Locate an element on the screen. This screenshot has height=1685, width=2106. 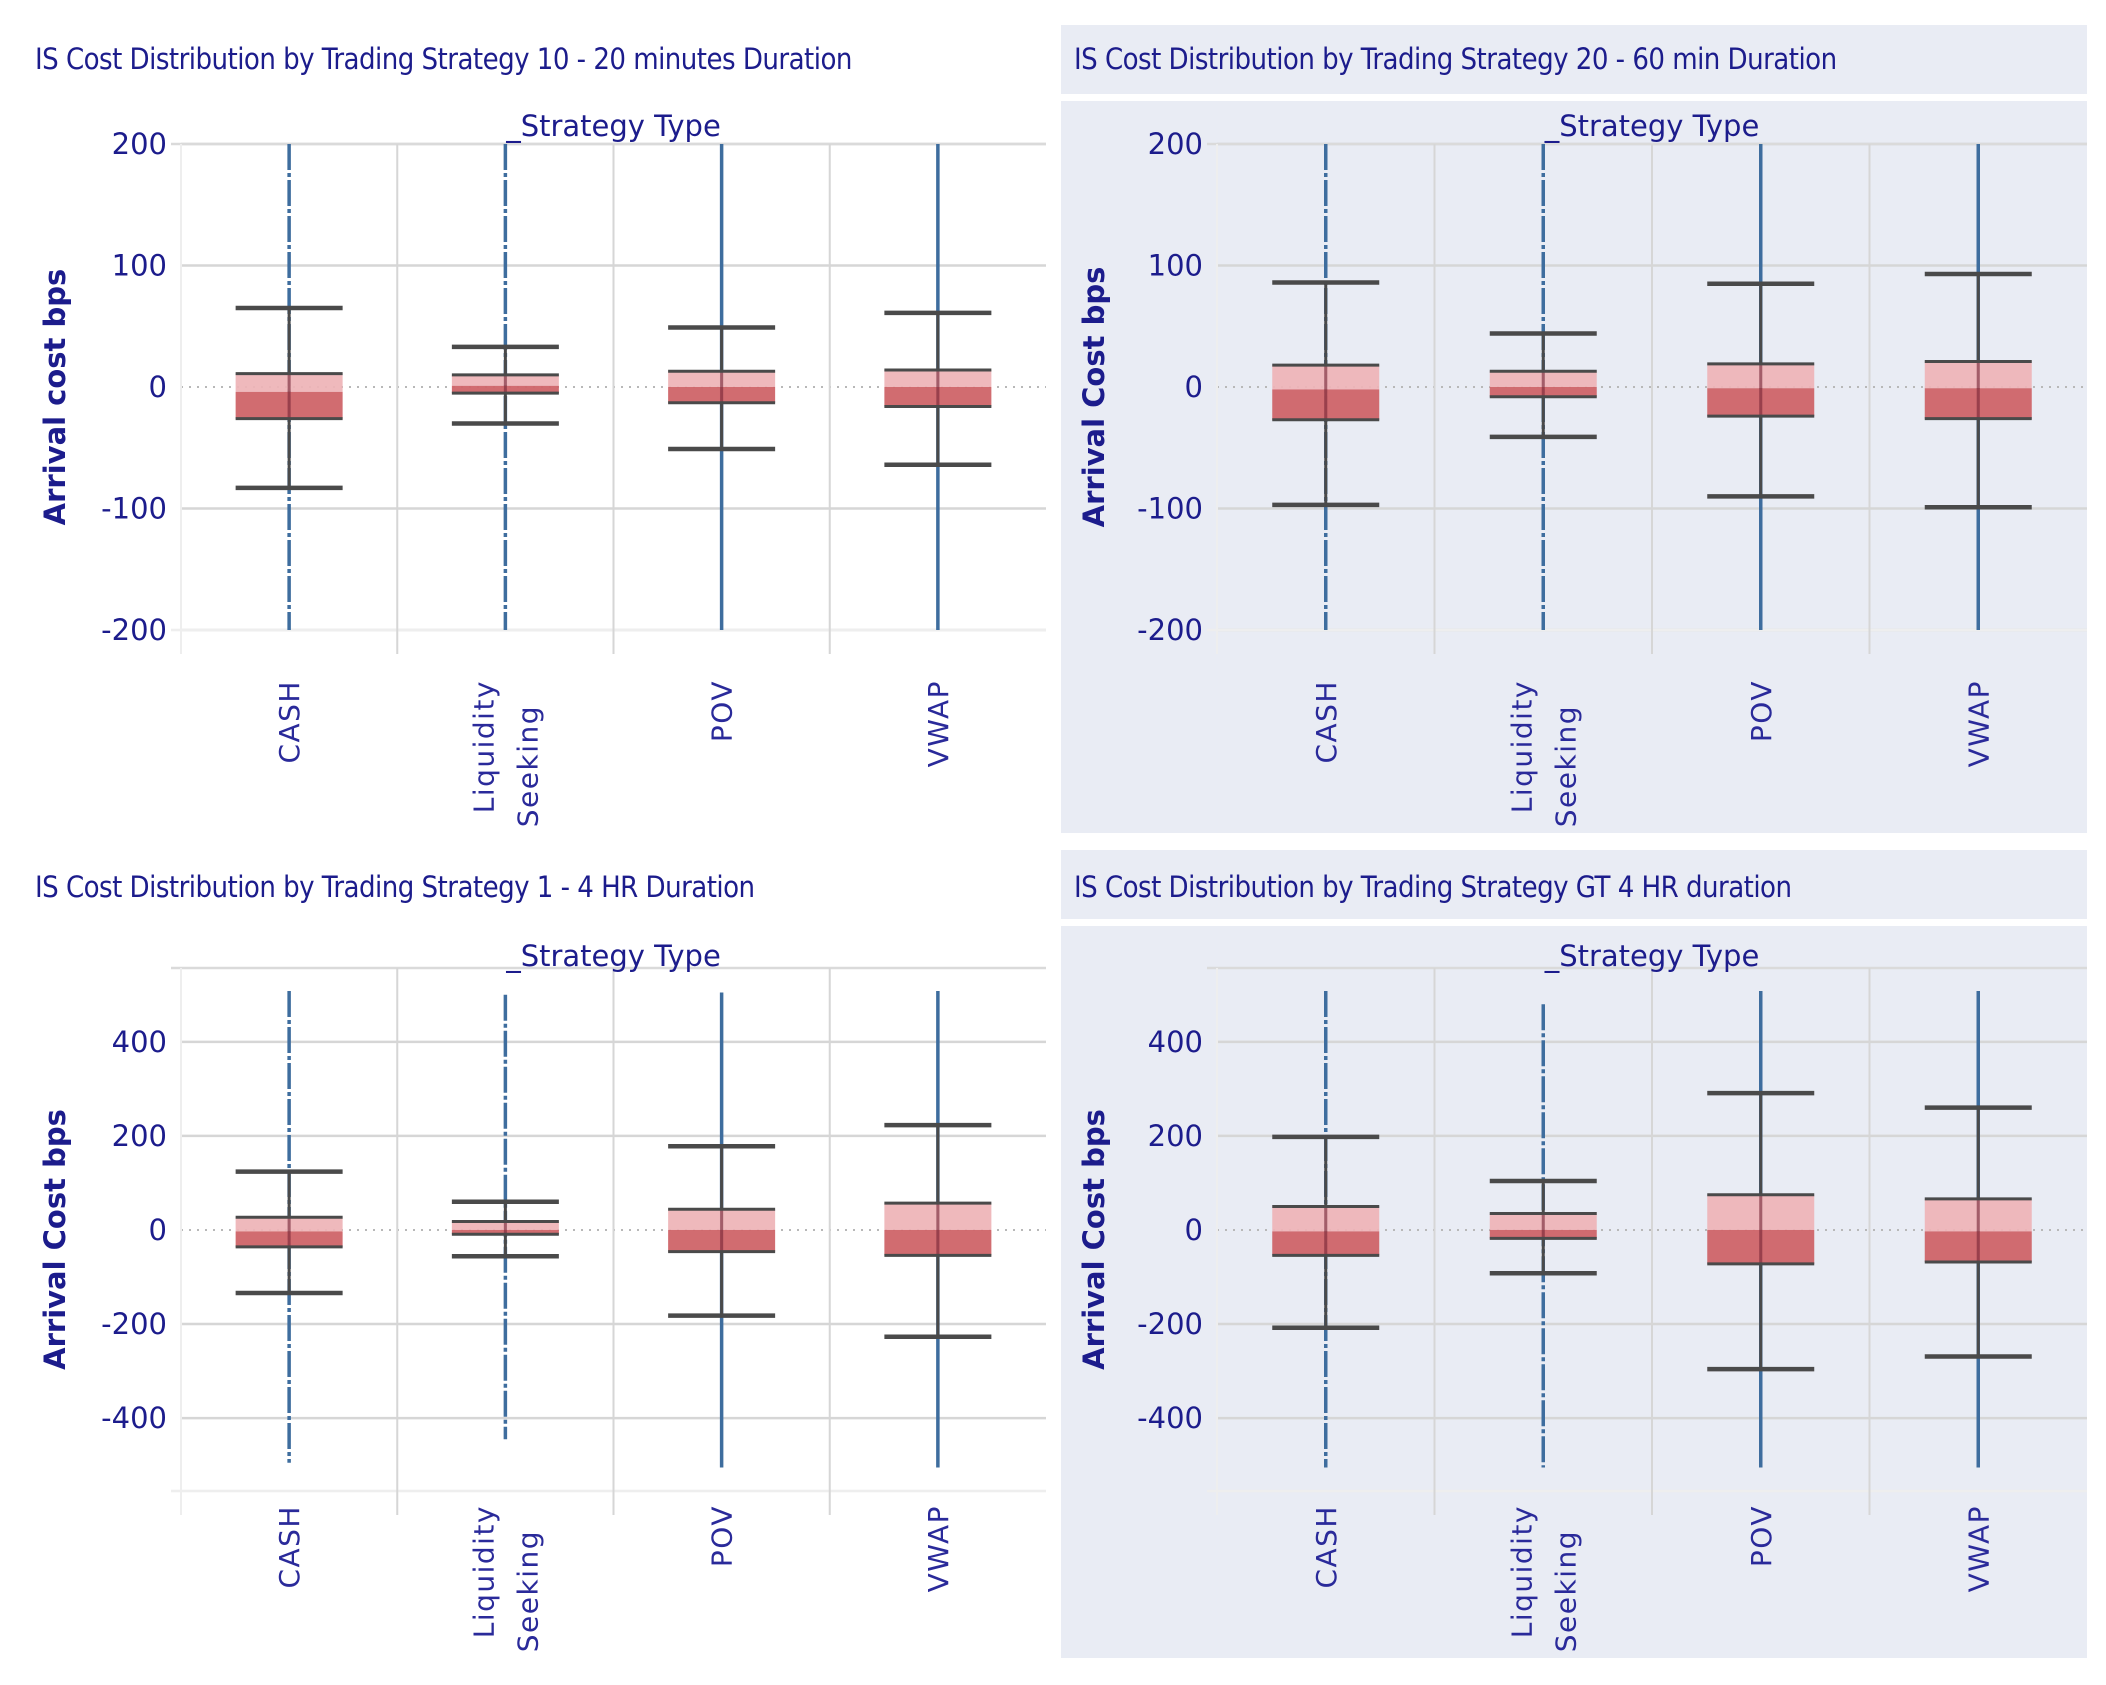
y-axis-title: Arrival cost bps is located at coordinates (55, 397).